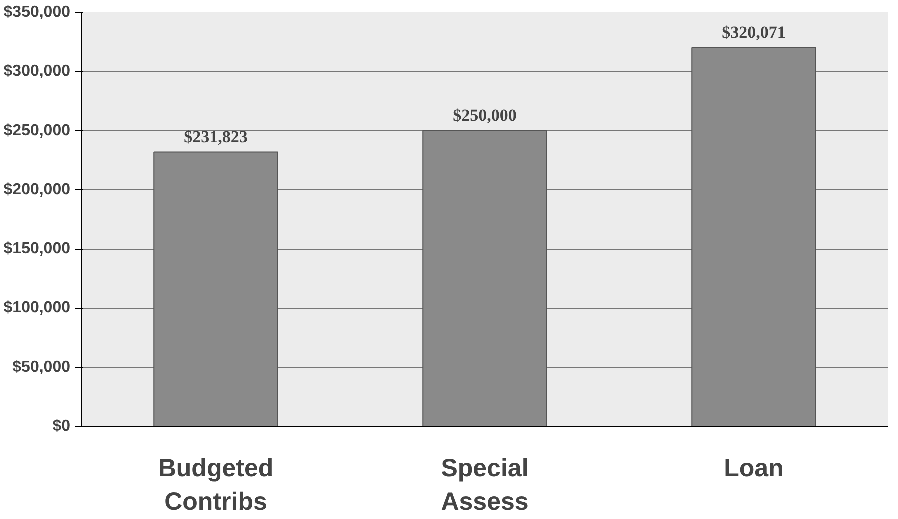  What do you see at coordinates (216, 136) in the screenshot?
I see `data-label: $231,823` at bounding box center [216, 136].